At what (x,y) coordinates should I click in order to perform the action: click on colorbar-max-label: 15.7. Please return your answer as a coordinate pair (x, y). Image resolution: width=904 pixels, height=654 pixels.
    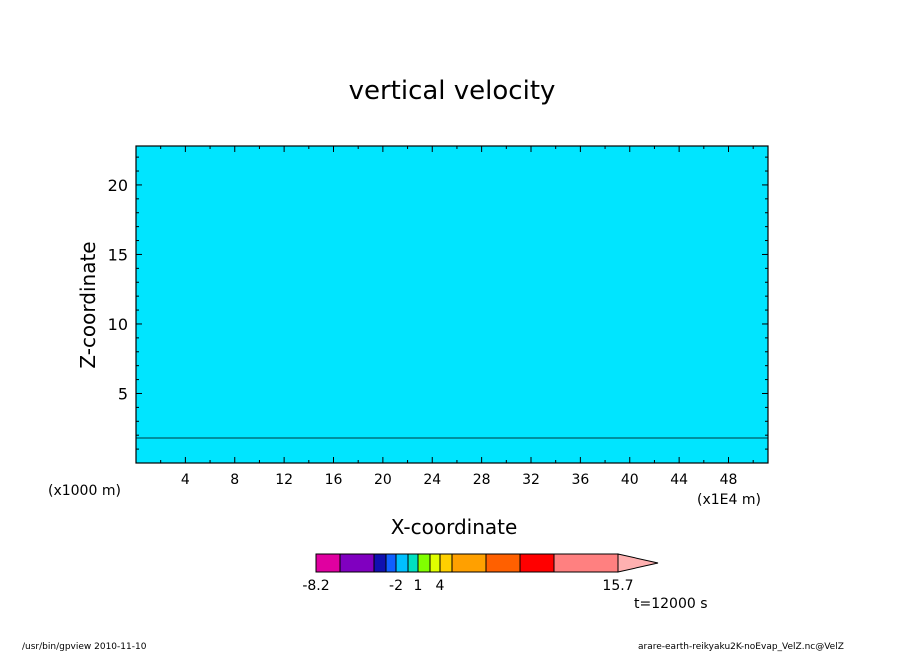
    Looking at the image, I should click on (617, 586).